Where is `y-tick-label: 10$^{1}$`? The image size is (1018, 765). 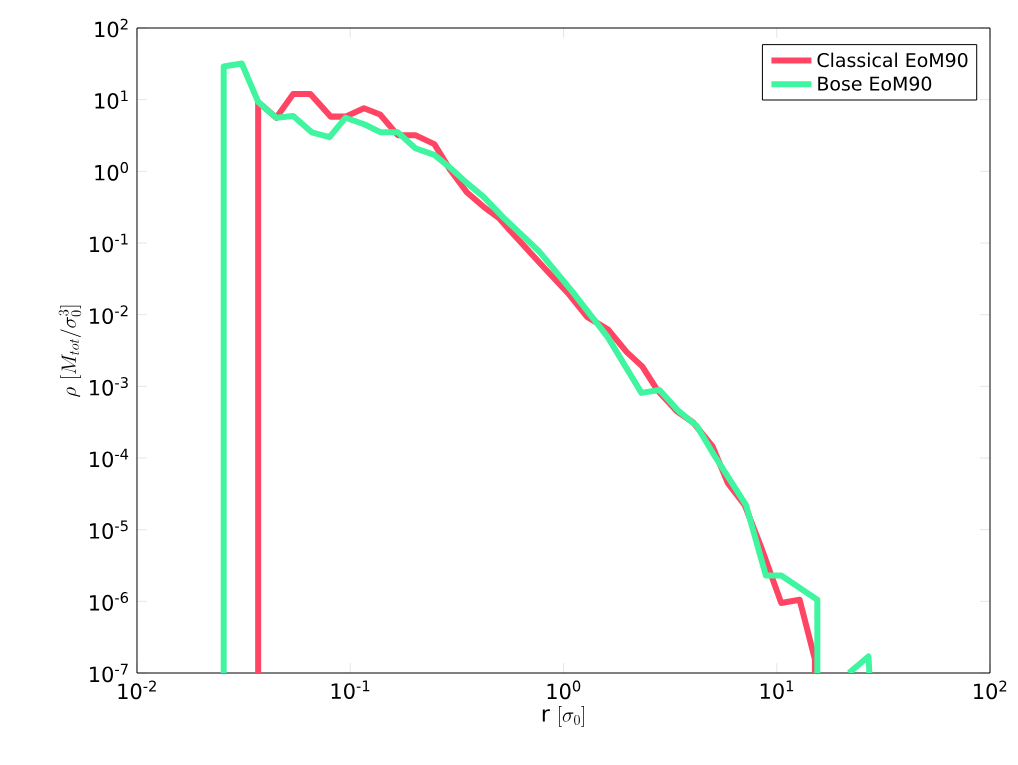 y-tick-label: 10$^{1}$ is located at coordinates (111, 99).